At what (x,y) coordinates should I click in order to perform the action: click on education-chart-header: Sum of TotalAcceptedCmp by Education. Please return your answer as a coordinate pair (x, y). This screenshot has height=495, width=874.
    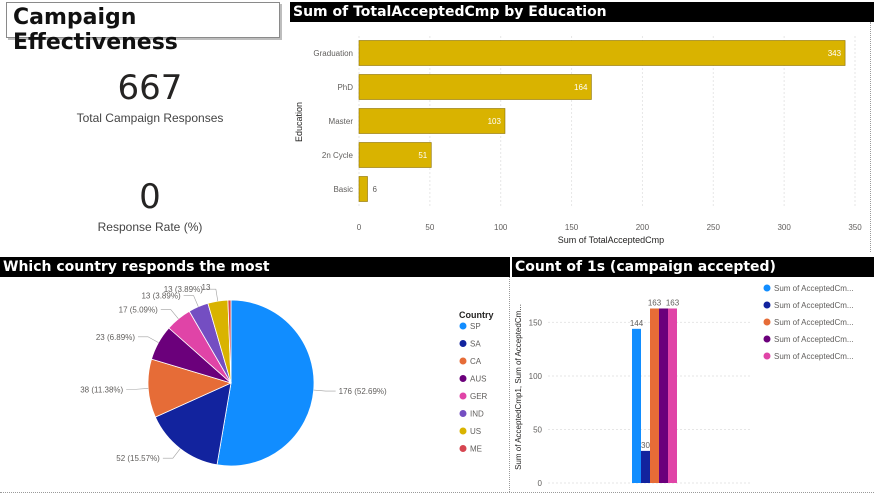
    Looking at the image, I should click on (582, 12).